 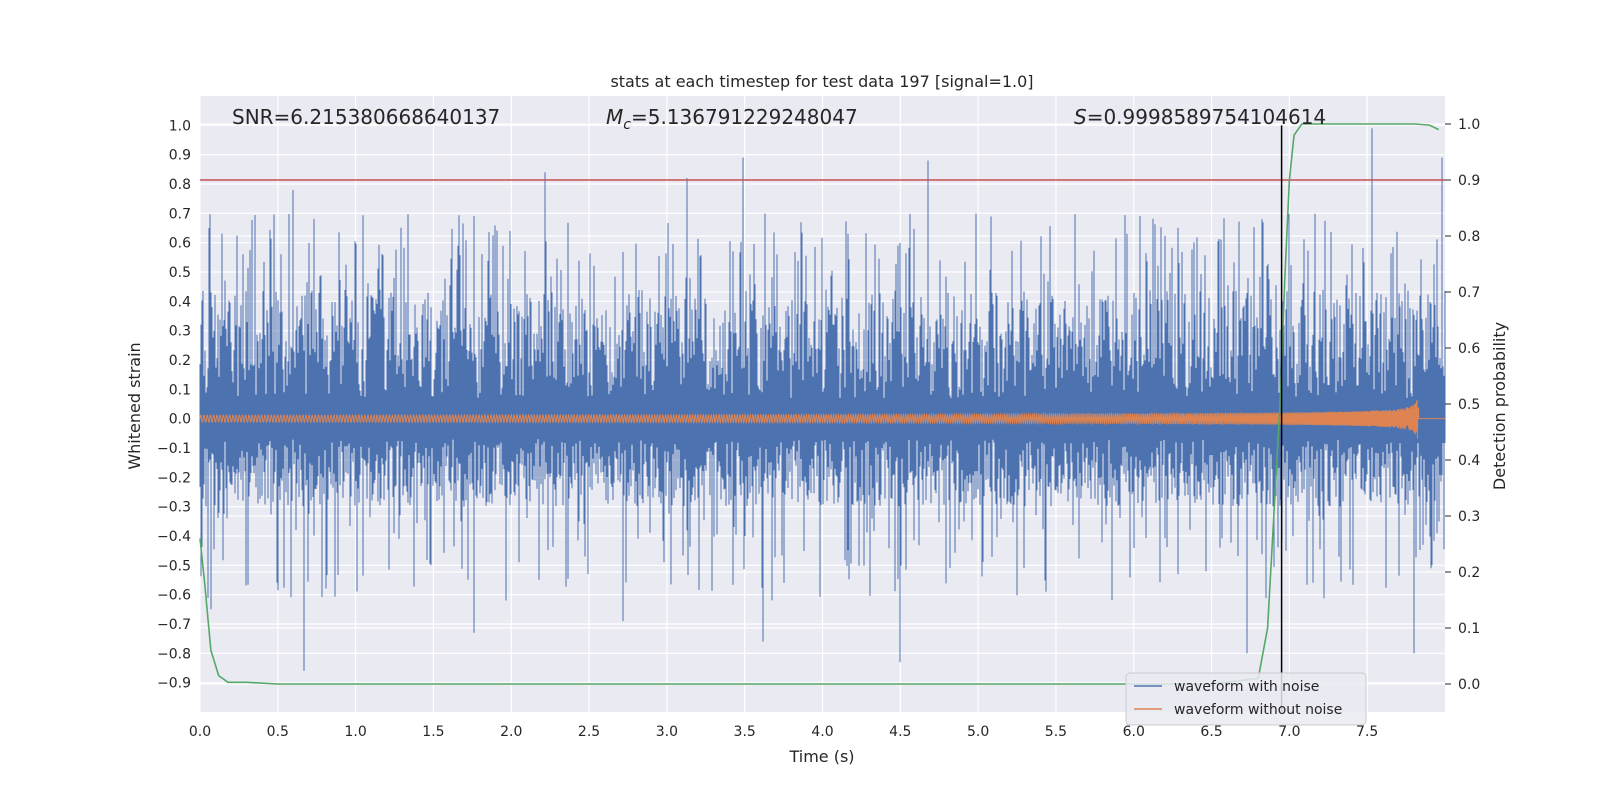 I want to click on y-tick-label: 0.3, so click(x=180, y=332).